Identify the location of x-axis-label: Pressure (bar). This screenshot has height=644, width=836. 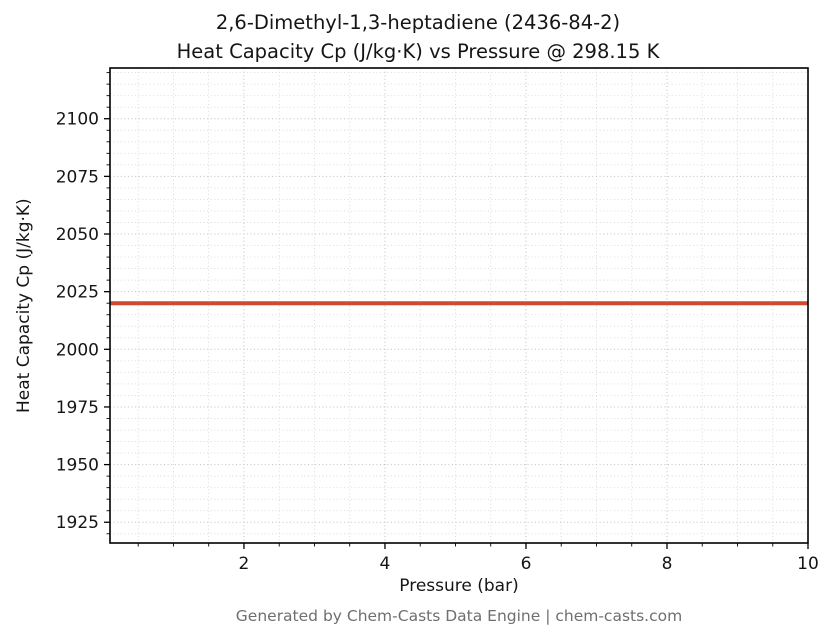
(459, 586).